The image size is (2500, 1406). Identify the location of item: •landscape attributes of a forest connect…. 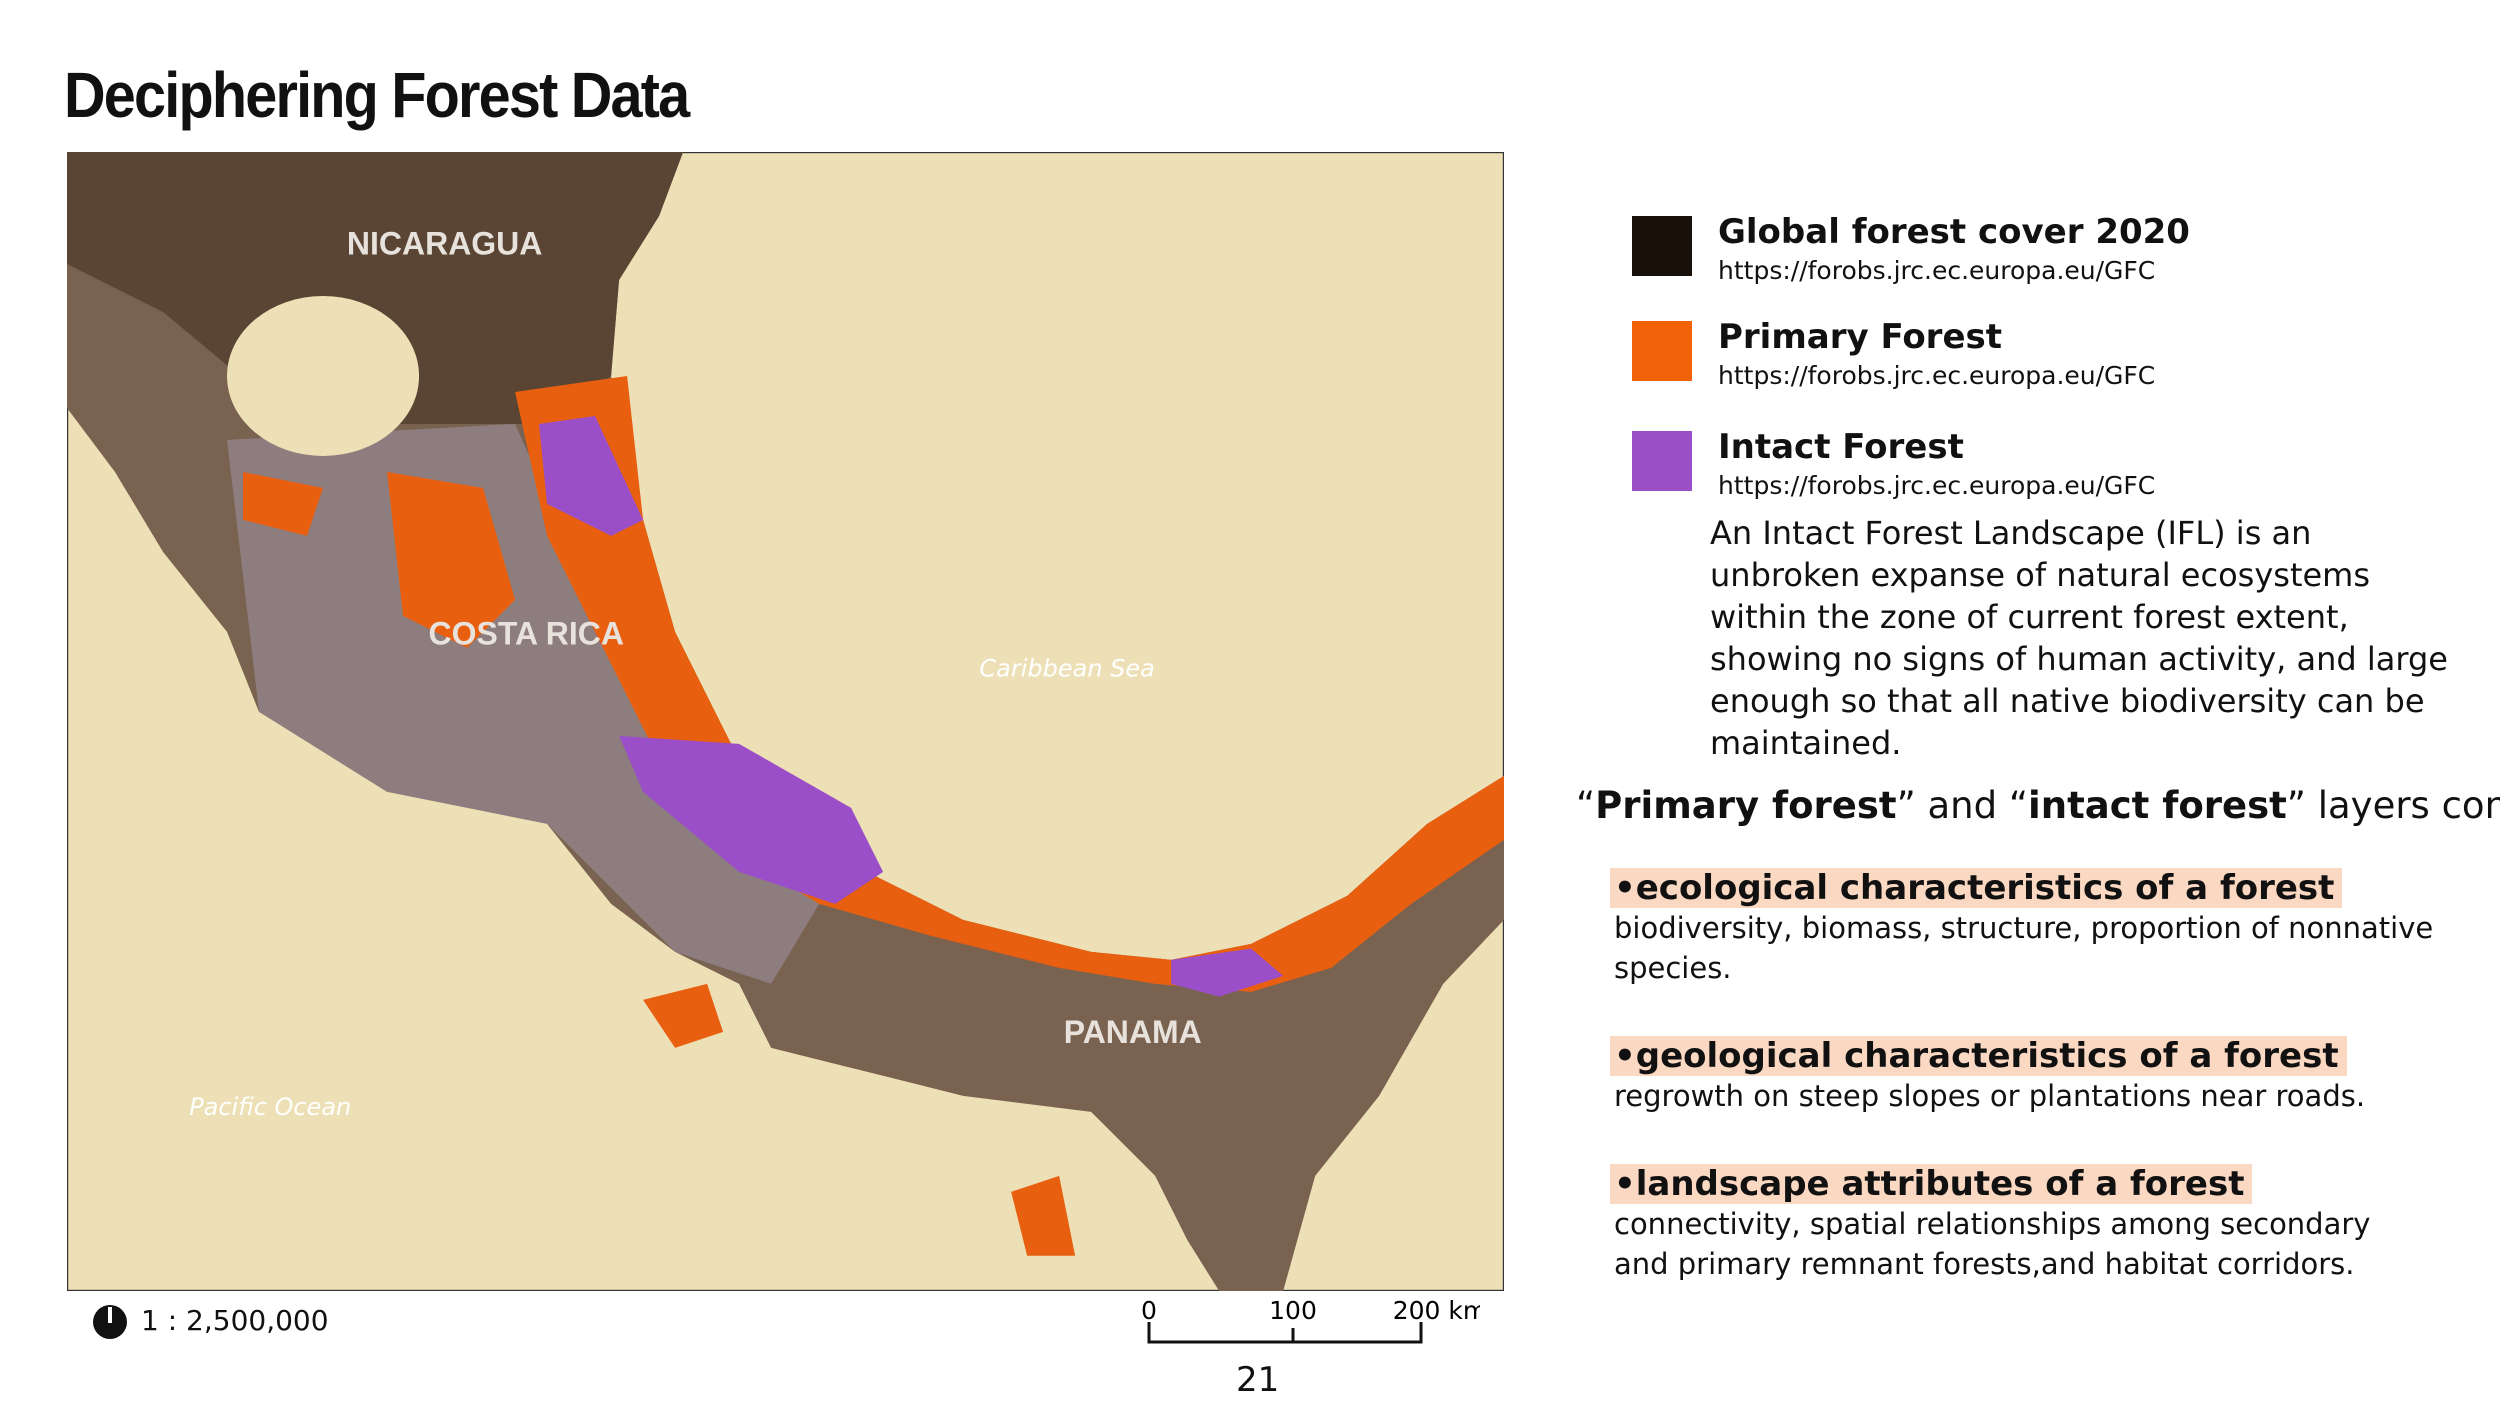
(2022, 1224).